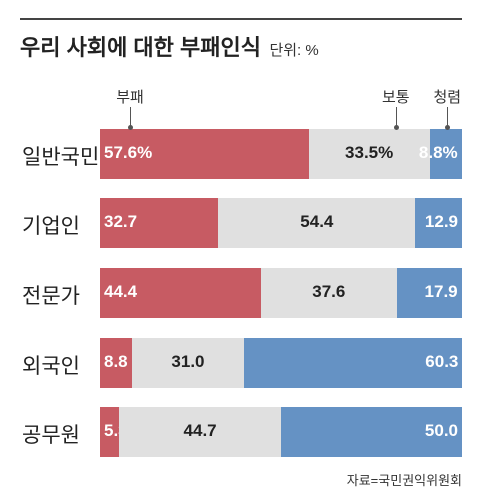 The width and height of the screenshot is (480, 500). I want to click on data-label: 60.3, so click(441, 362).